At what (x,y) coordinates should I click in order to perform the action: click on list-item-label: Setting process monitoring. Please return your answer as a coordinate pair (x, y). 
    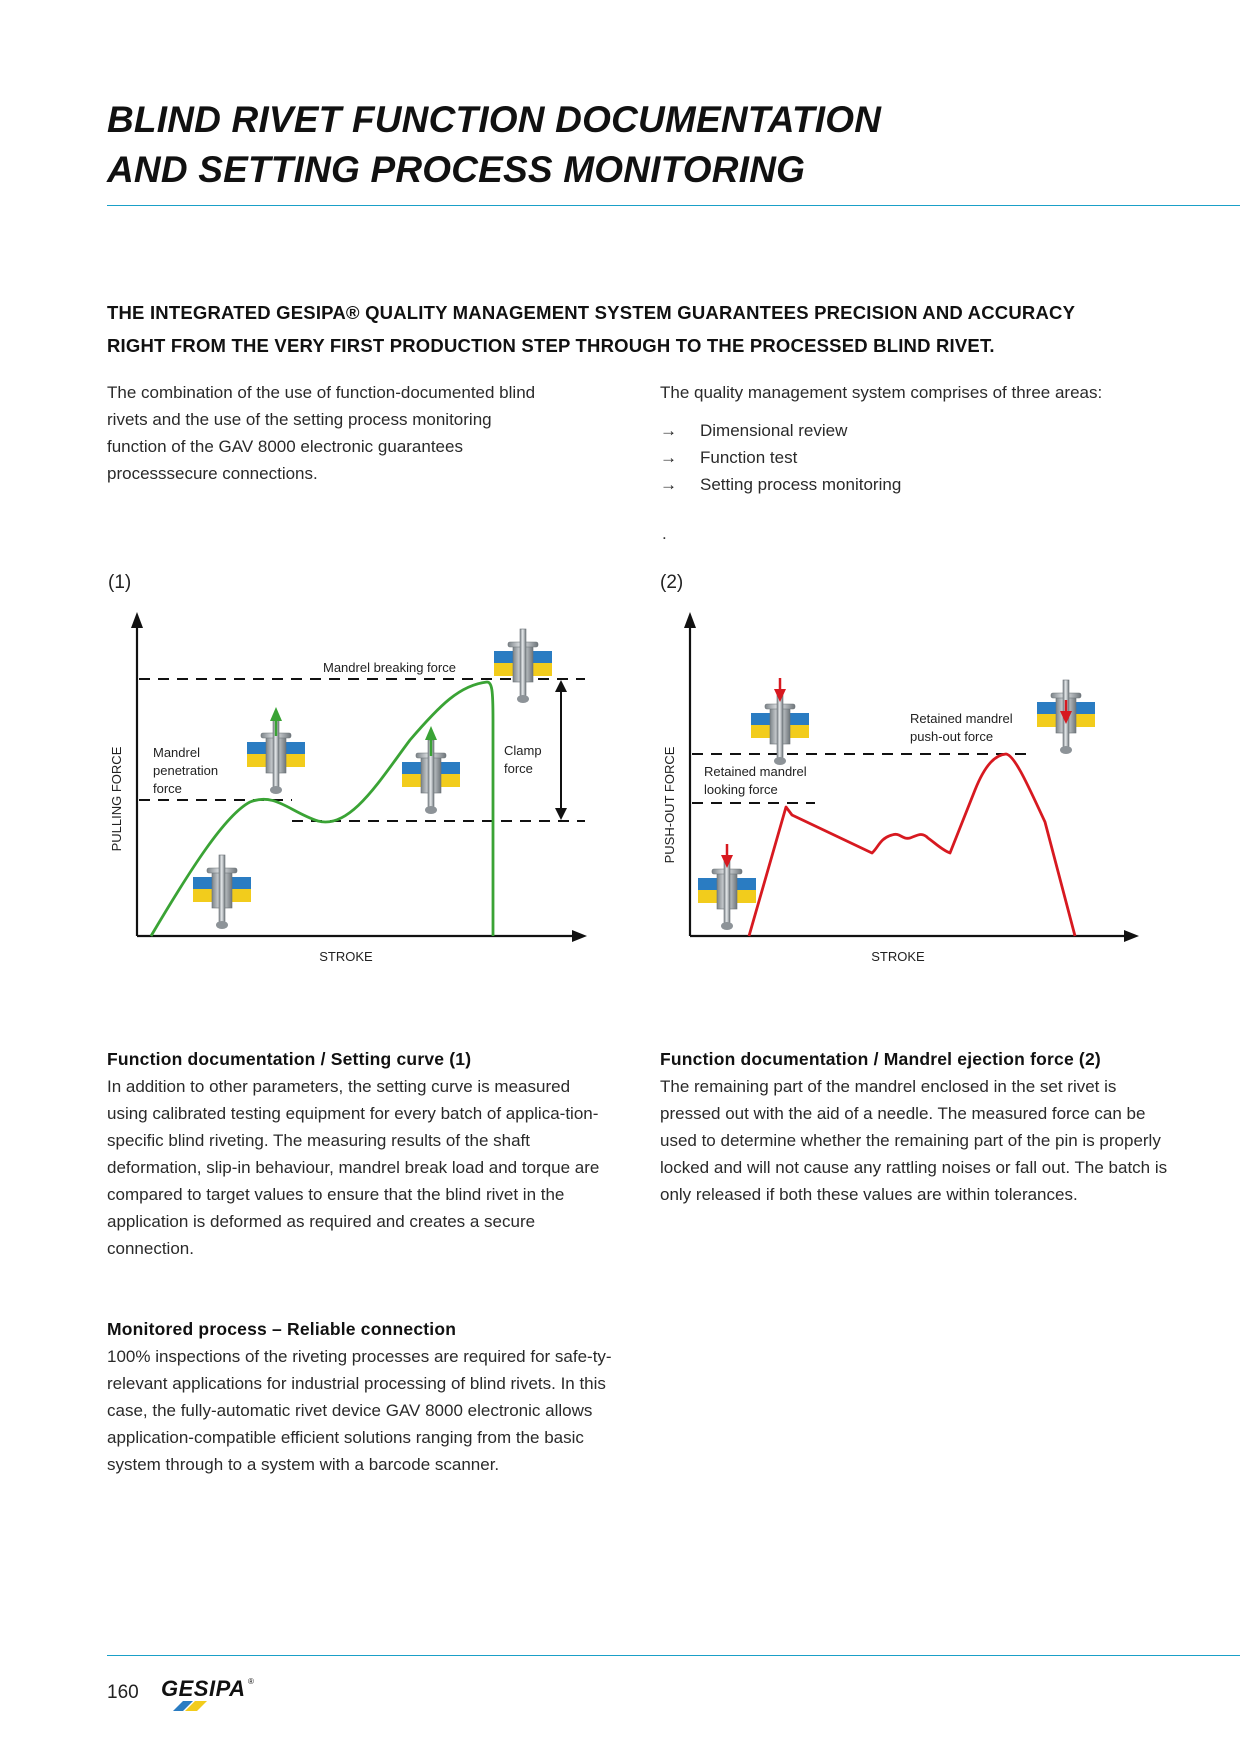
    Looking at the image, I should click on (801, 484).